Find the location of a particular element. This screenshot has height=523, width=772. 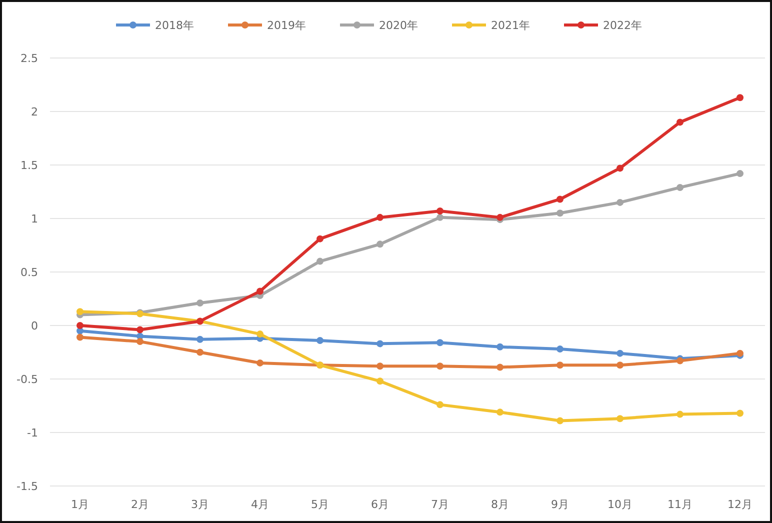

y-tick-label: -0.5 is located at coordinates (27, 379).